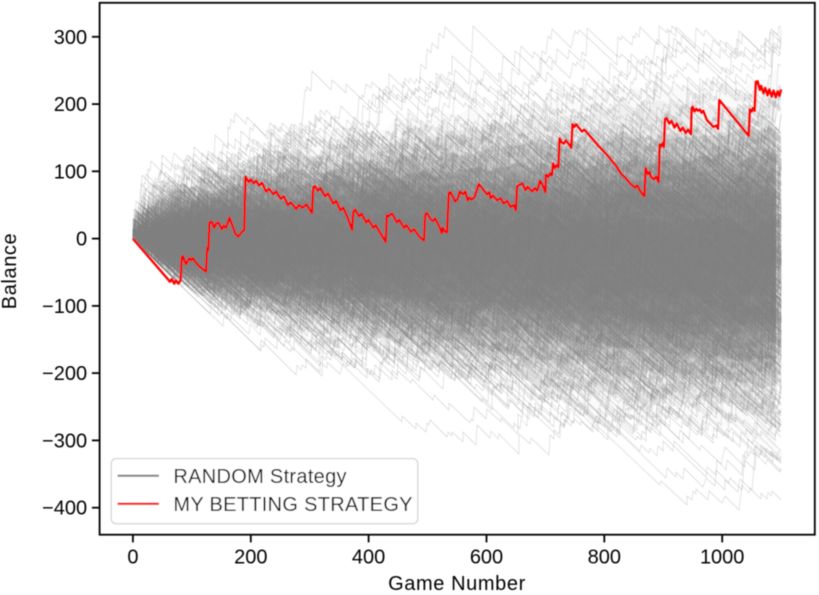  What do you see at coordinates (10, 271) in the screenshot?
I see `svg-text: Balance` at bounding box center [10, 271].